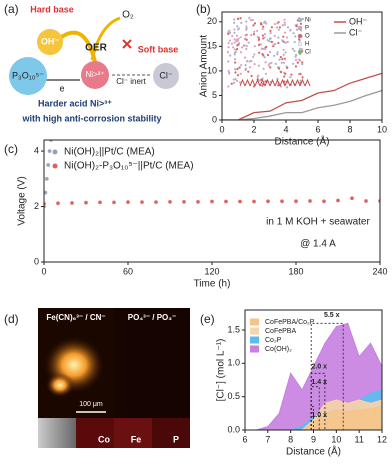  What do you see at coordinates (214, 95) in the screenshot?
I see `y-tick-label: 5` at bounding box center [214, 95].